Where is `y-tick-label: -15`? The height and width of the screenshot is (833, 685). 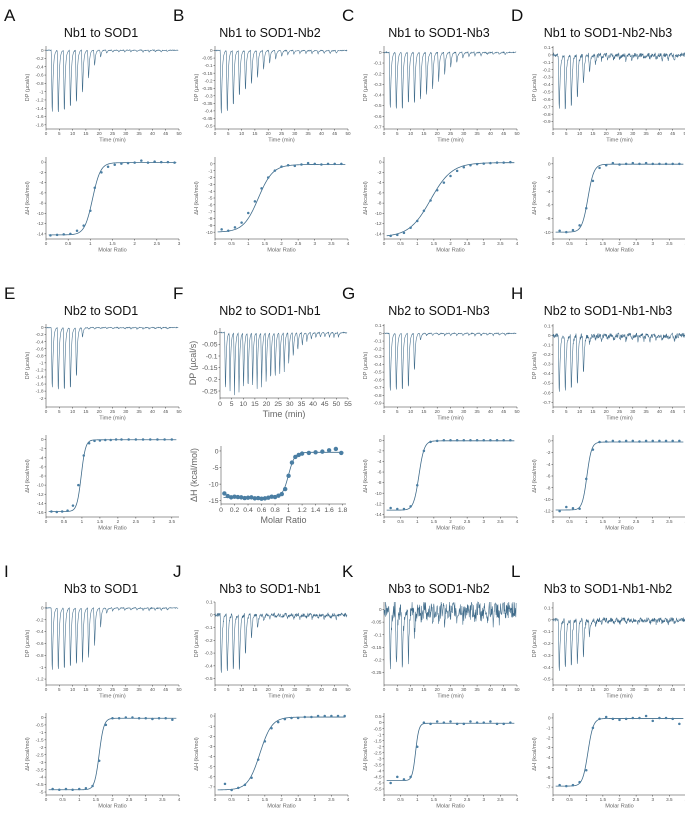
y-tick-label: -15 is located at coordinates (214, 501).